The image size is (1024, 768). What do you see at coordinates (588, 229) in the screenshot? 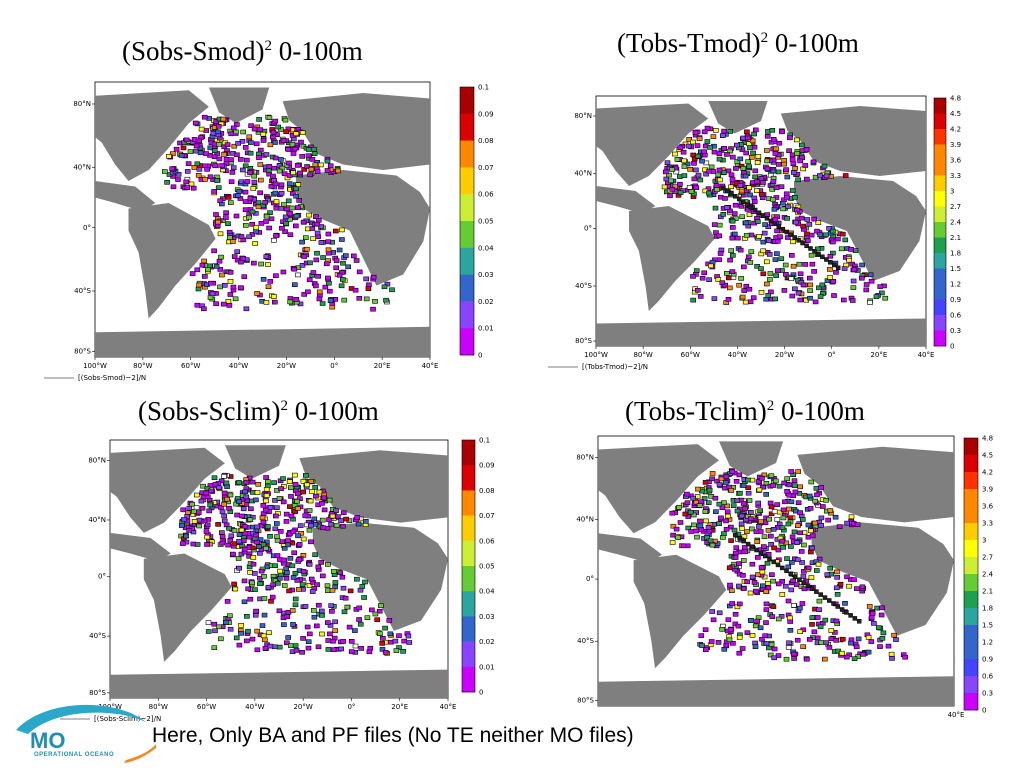
I see `lat-tick-label: 0°` at bounding box center [588, 229].